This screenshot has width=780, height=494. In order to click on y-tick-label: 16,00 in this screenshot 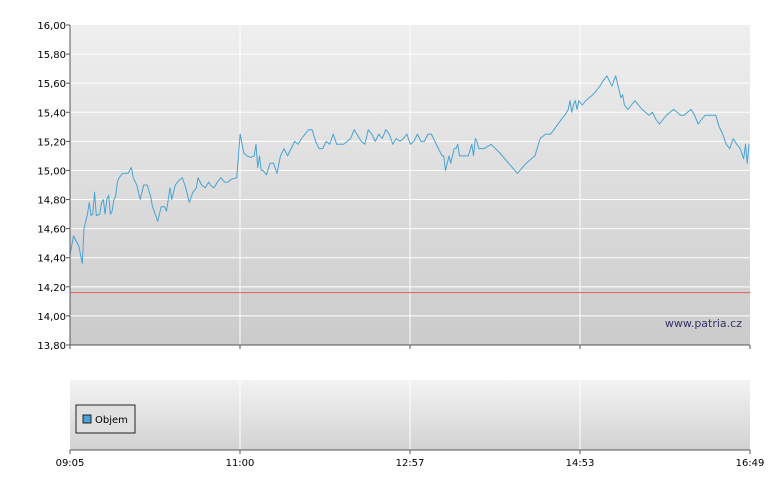, I will do `click(51, 26)`.